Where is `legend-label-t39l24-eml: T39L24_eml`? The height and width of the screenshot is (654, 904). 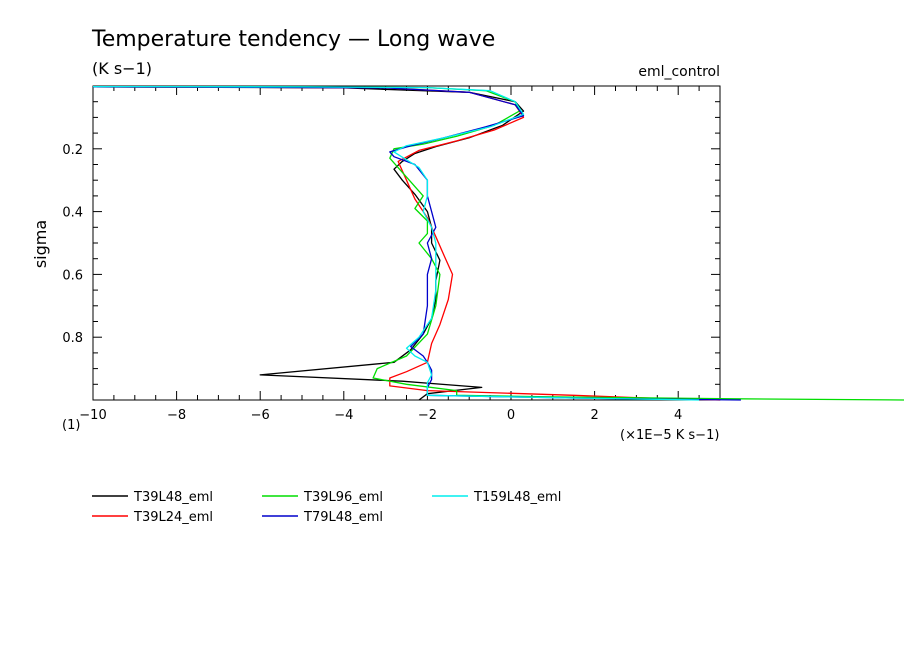
legend-label-t39l24-eml: T39L24_eml is located at coordinates (173, 517).